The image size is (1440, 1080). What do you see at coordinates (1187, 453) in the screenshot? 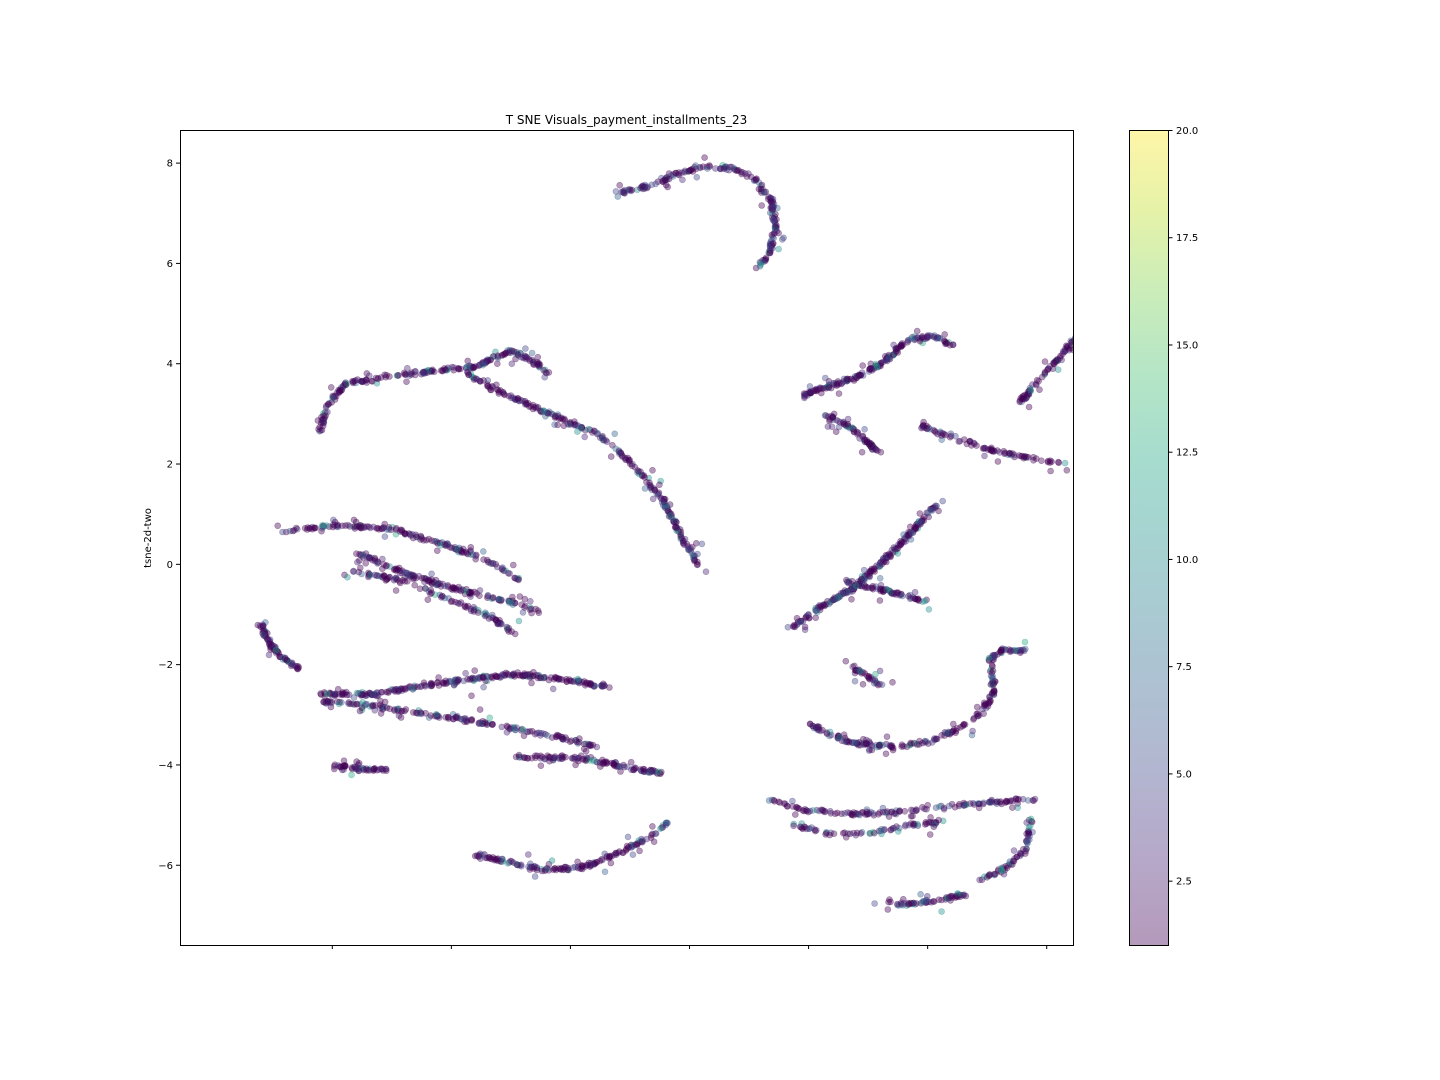
I see `colorbar-tick-label: 12.5` at bounding box center [1187, 453].